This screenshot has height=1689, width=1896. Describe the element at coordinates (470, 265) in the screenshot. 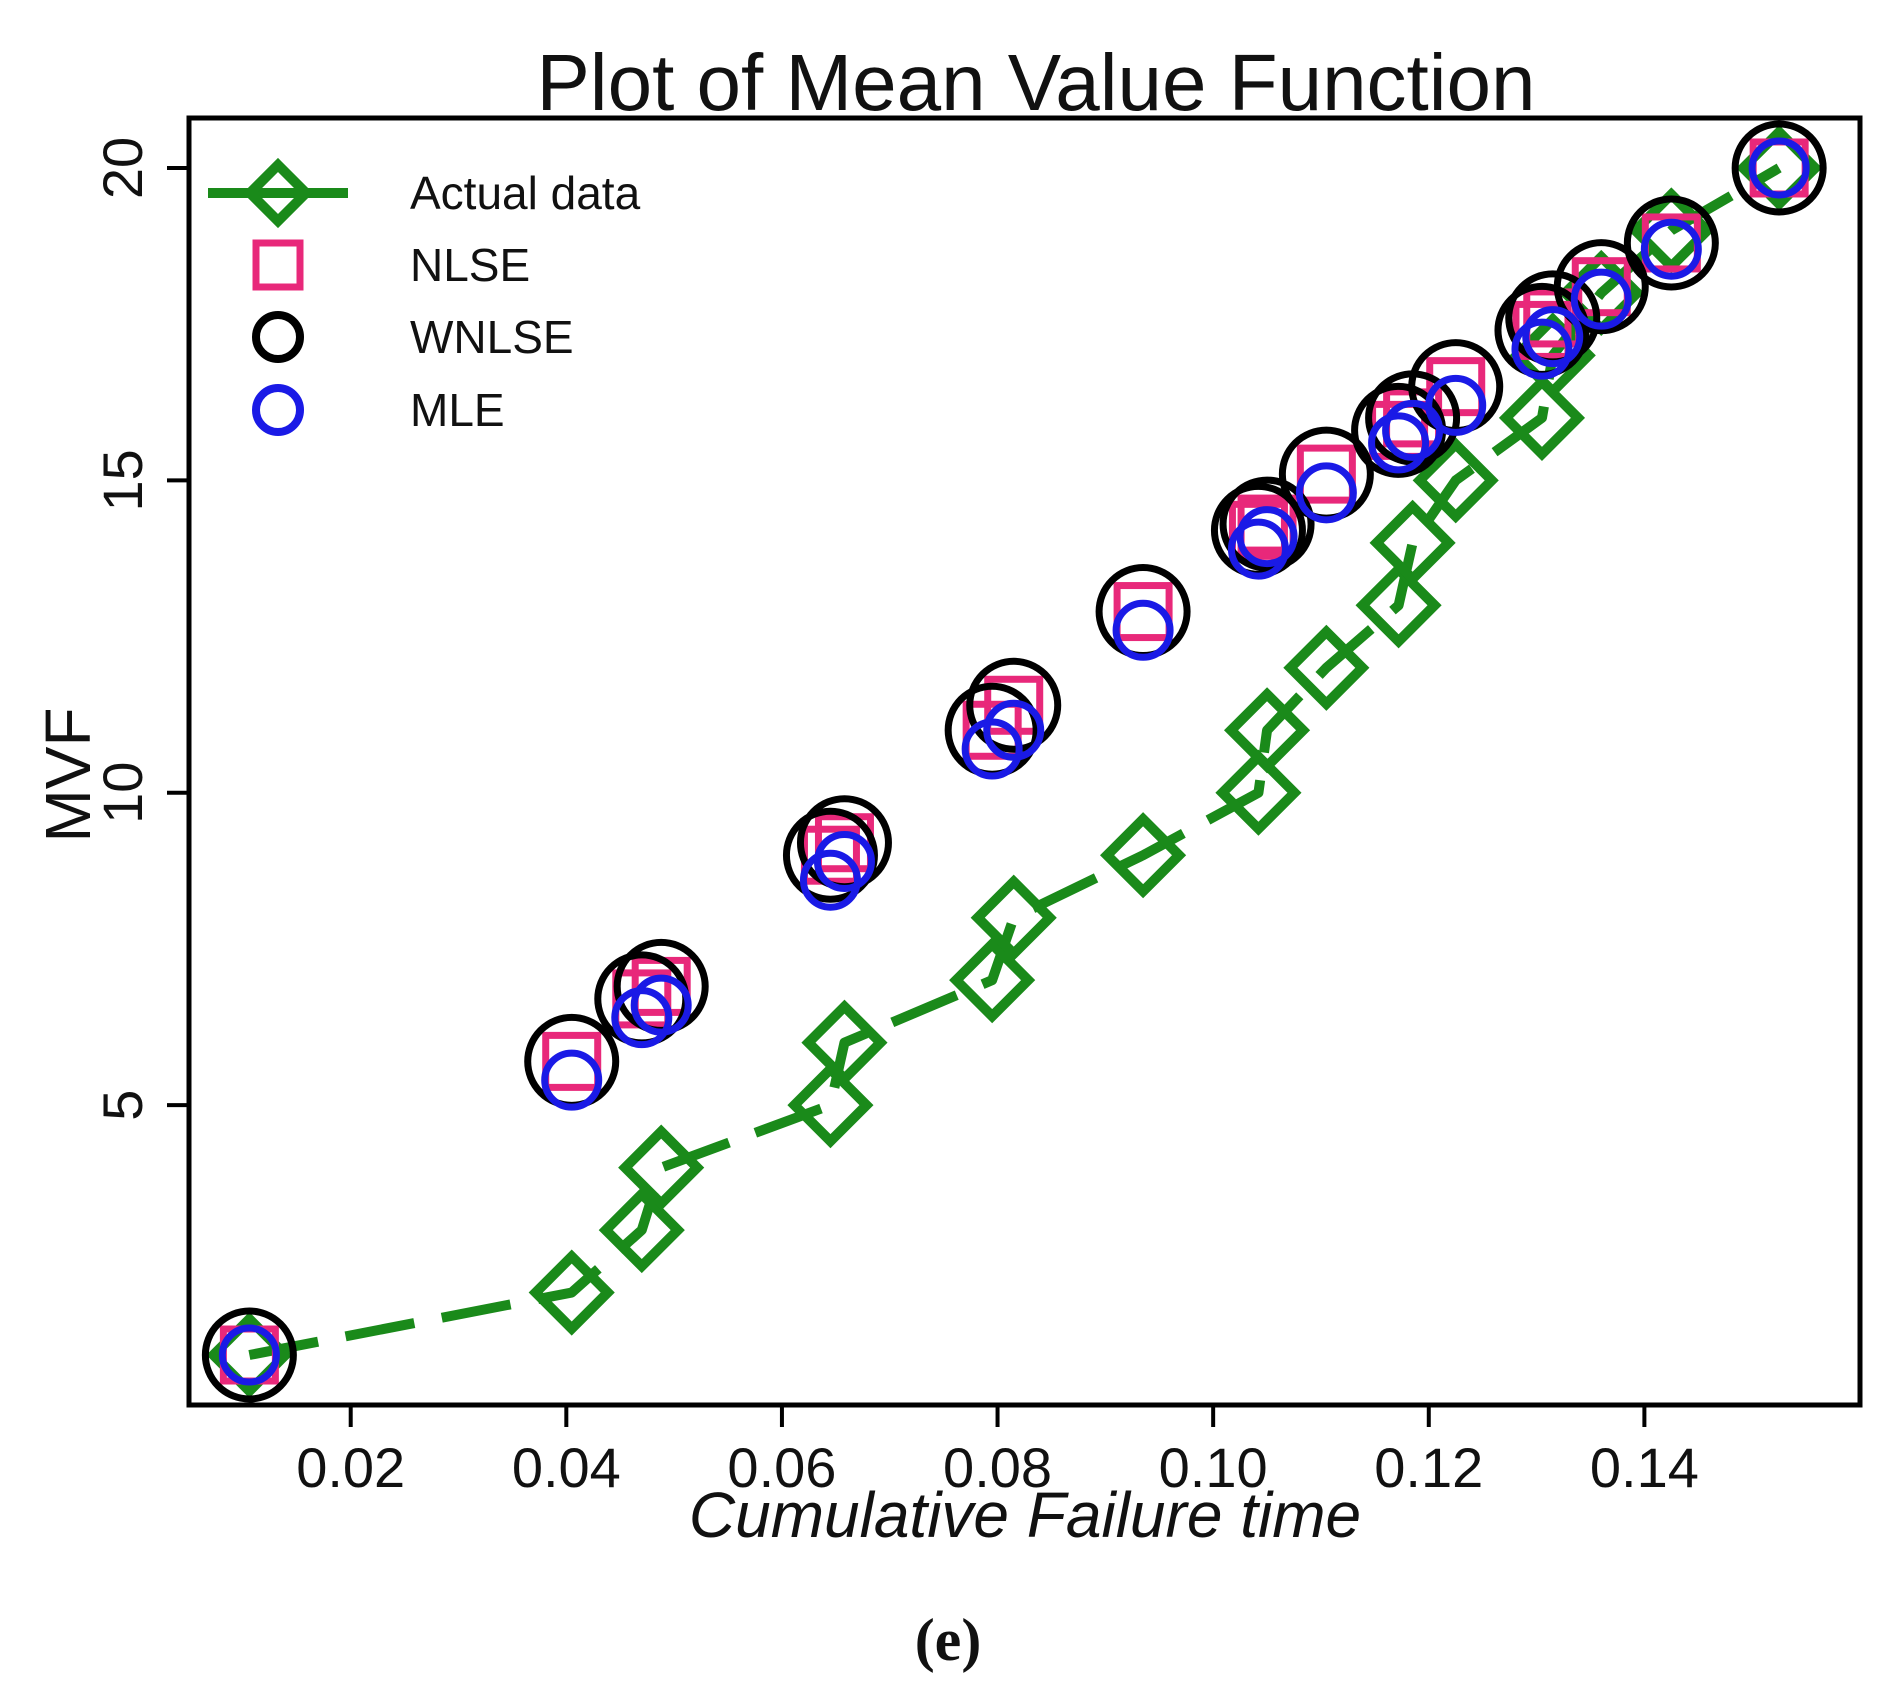

I see `legend-label: NLSE` at that location.